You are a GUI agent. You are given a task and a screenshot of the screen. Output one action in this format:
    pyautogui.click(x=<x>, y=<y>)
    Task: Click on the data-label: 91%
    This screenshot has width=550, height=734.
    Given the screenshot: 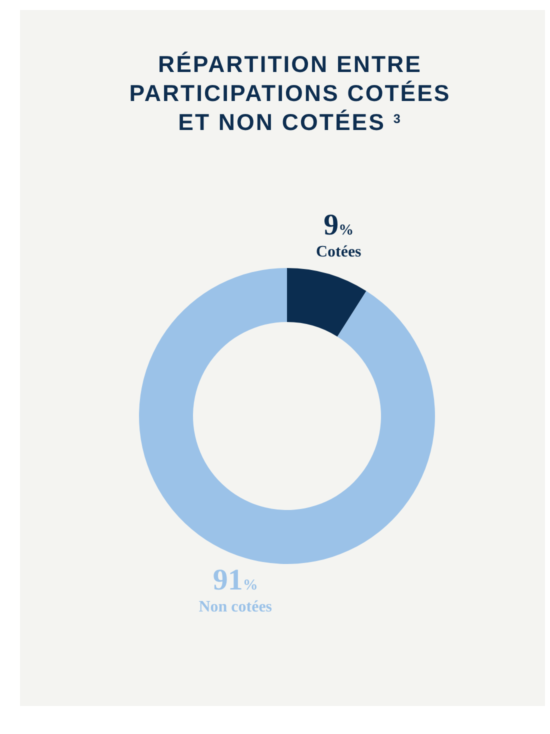 What is the action you would take?
    pyautogui.click(x=235, y=580)
    